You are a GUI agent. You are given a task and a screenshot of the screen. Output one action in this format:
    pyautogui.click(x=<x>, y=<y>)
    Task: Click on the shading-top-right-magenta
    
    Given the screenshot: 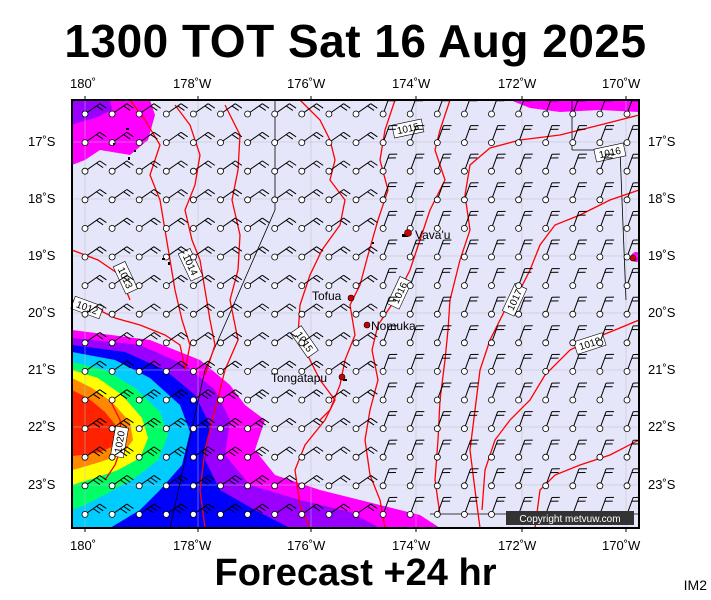 What is the action you would take?
    pyautogui.click(x=574, y=106)
    